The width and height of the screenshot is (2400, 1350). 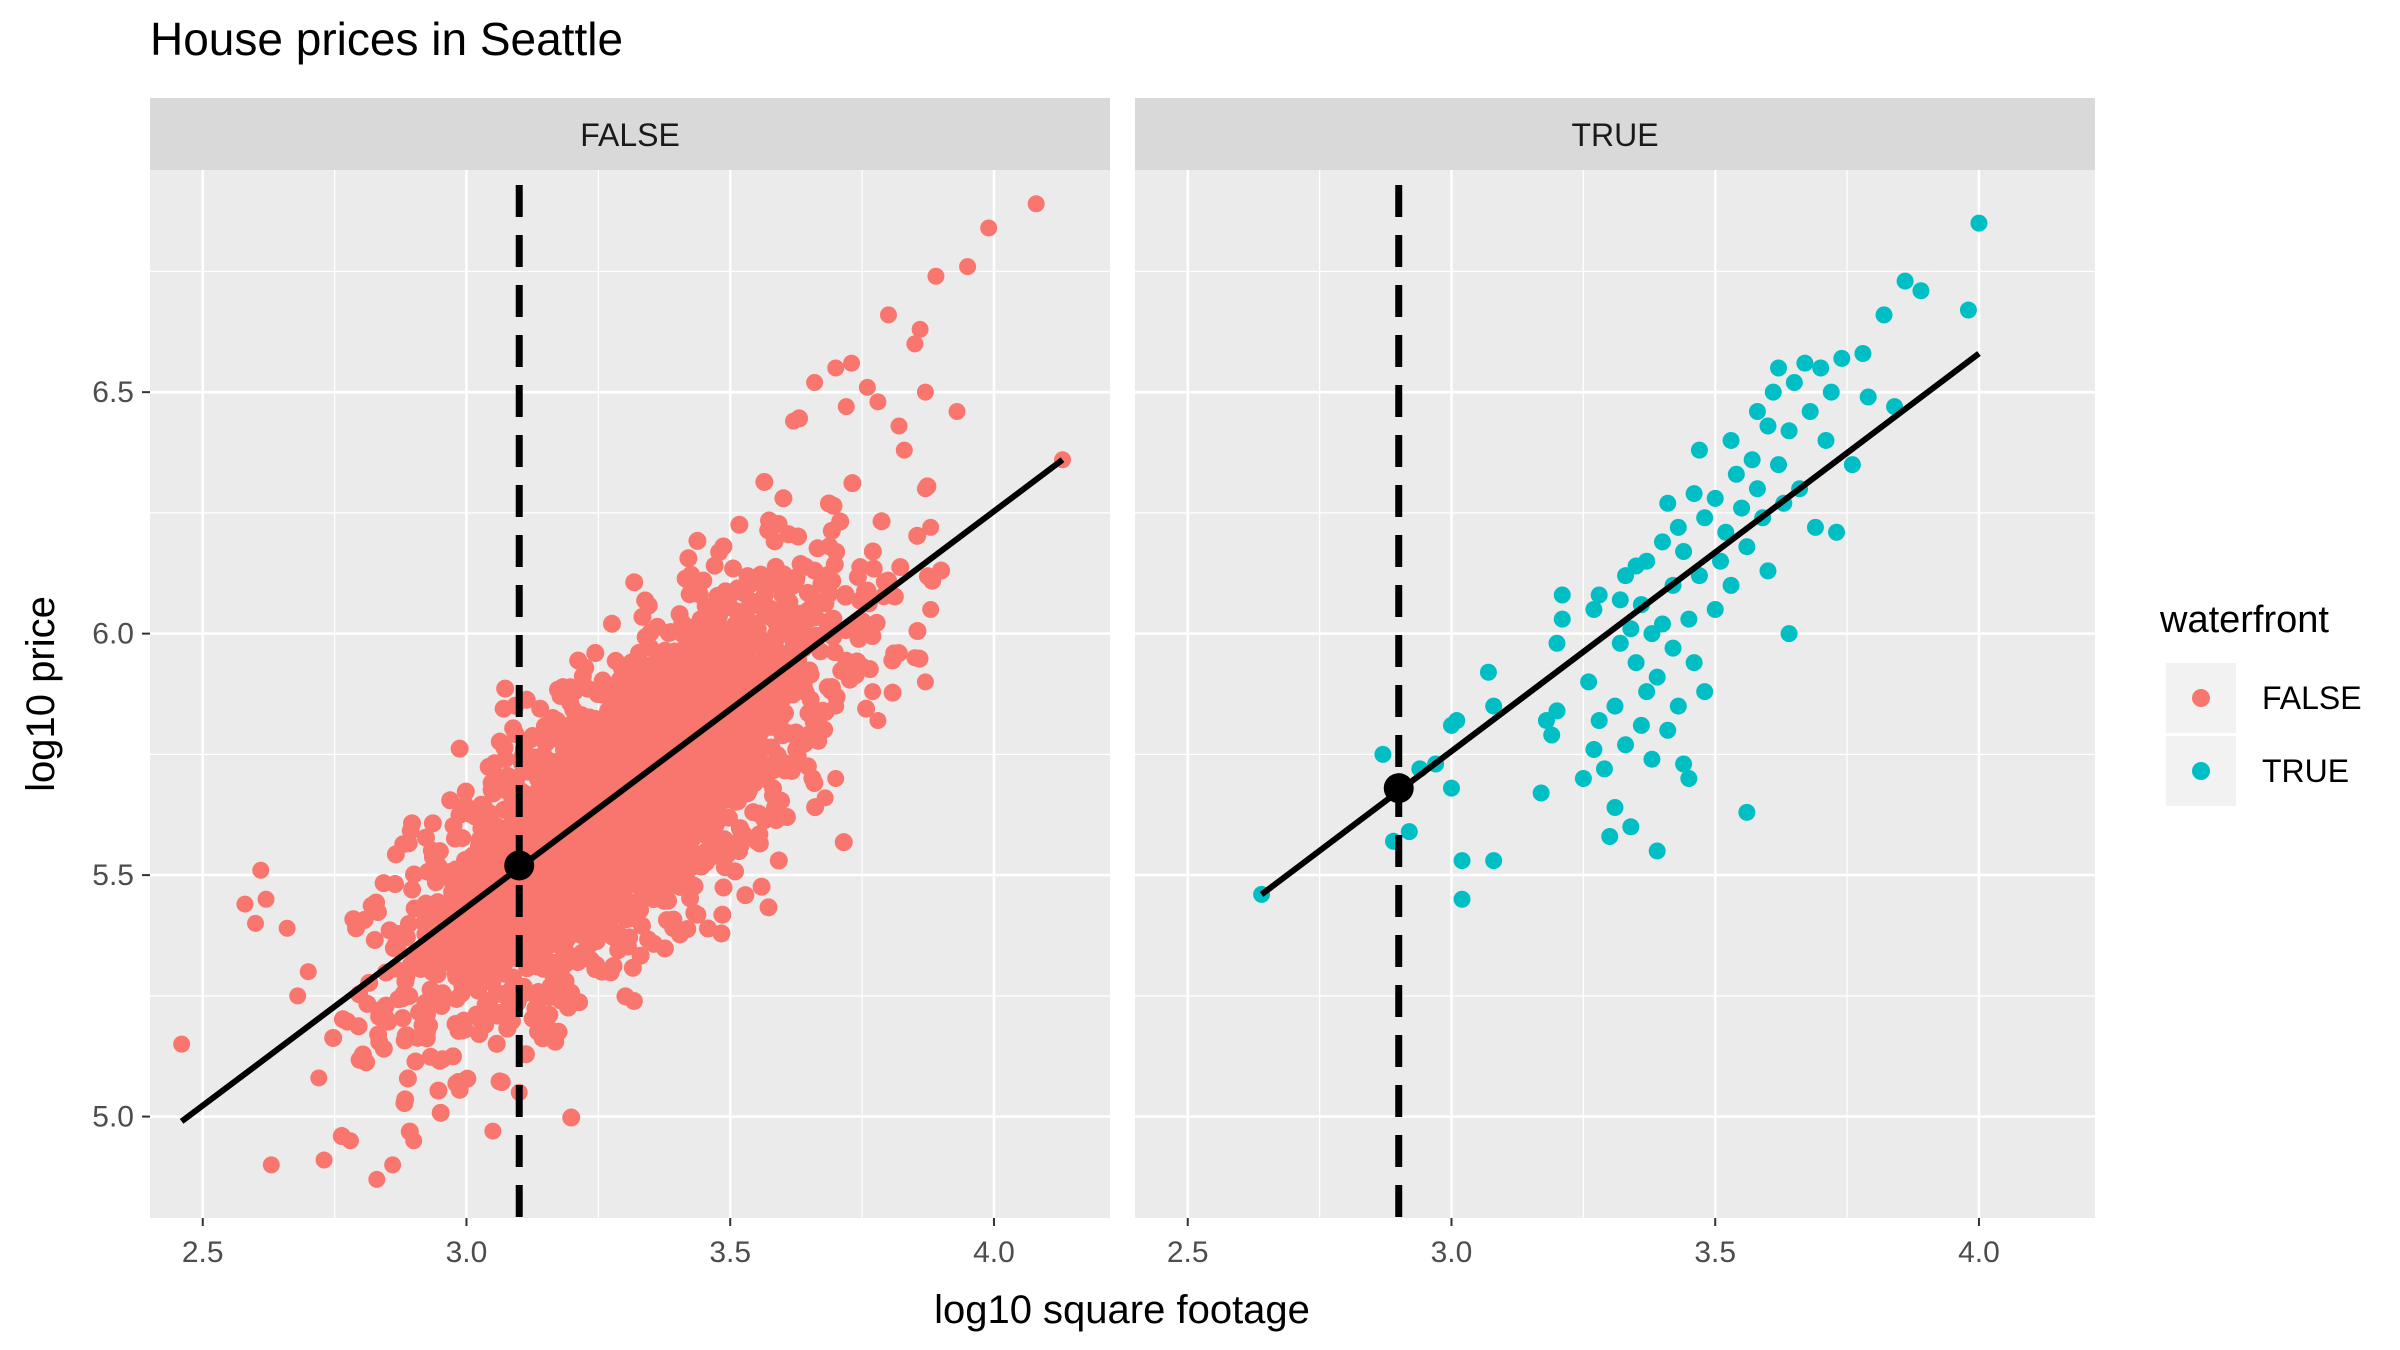 I want to click on y-axis-ticks: 5.0 5.5 6.0 6.5, so click(x=121, y=755).